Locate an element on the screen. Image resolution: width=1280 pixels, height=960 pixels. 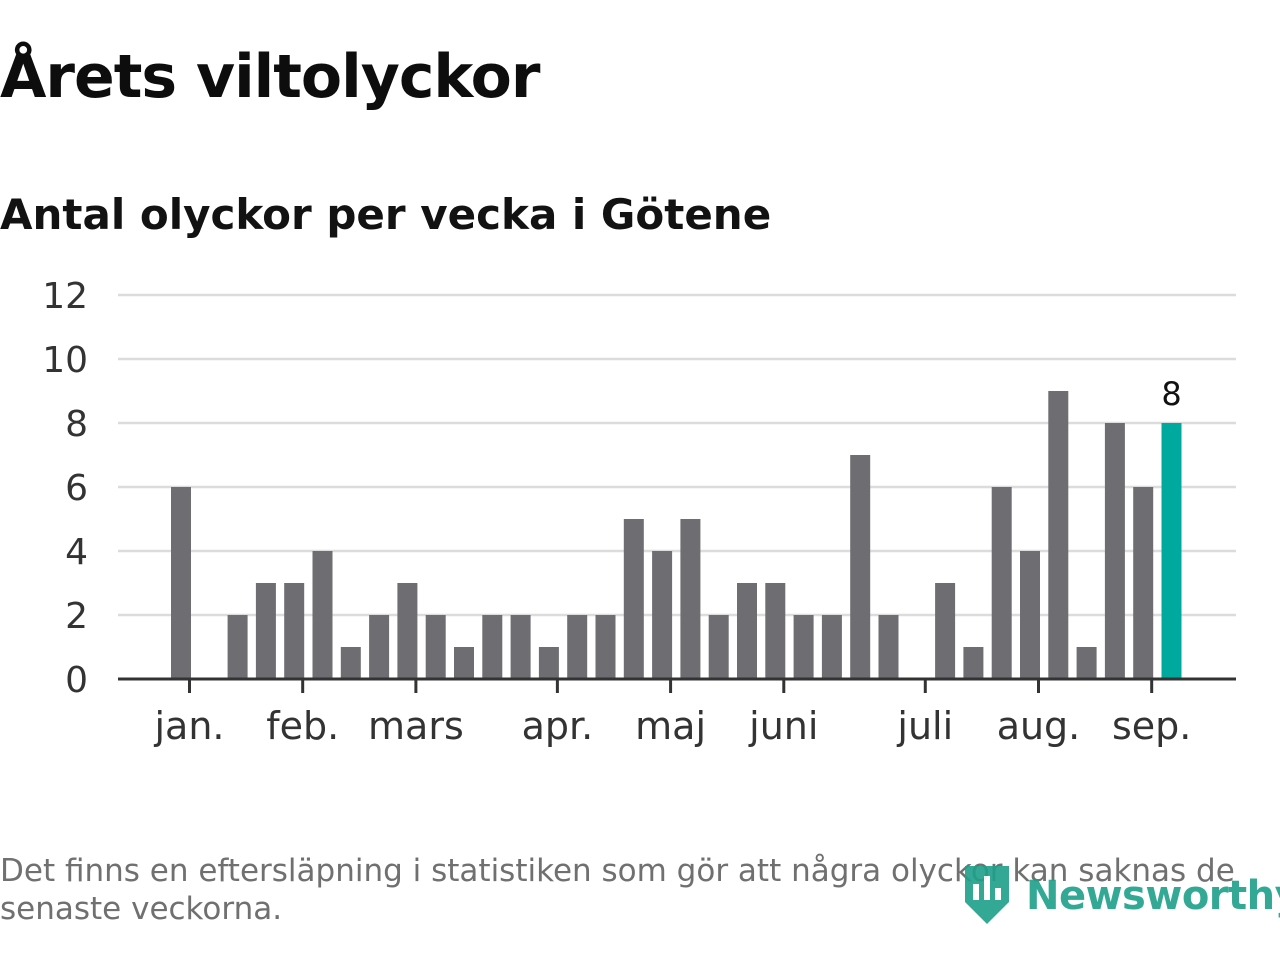
highlight-value-label: 8 is located at coordinates (1171, 394).